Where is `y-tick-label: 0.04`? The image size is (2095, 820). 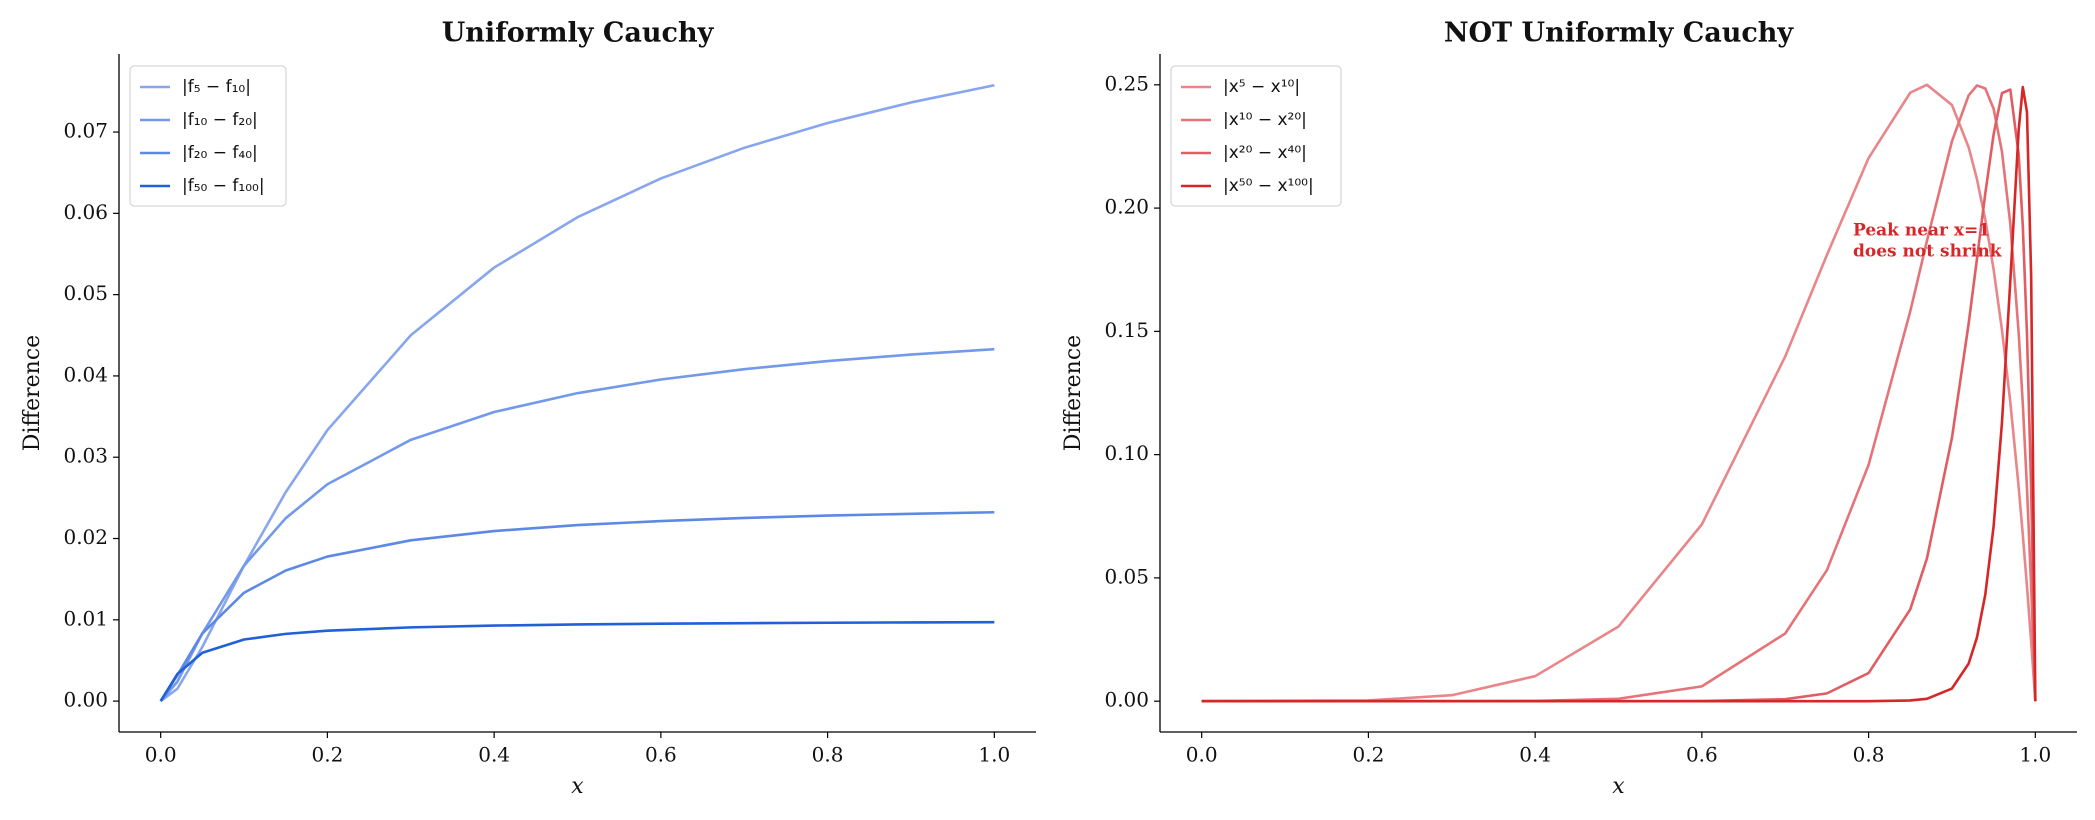 y-tick-label: 0.04 is located at coordinates (85, 374).